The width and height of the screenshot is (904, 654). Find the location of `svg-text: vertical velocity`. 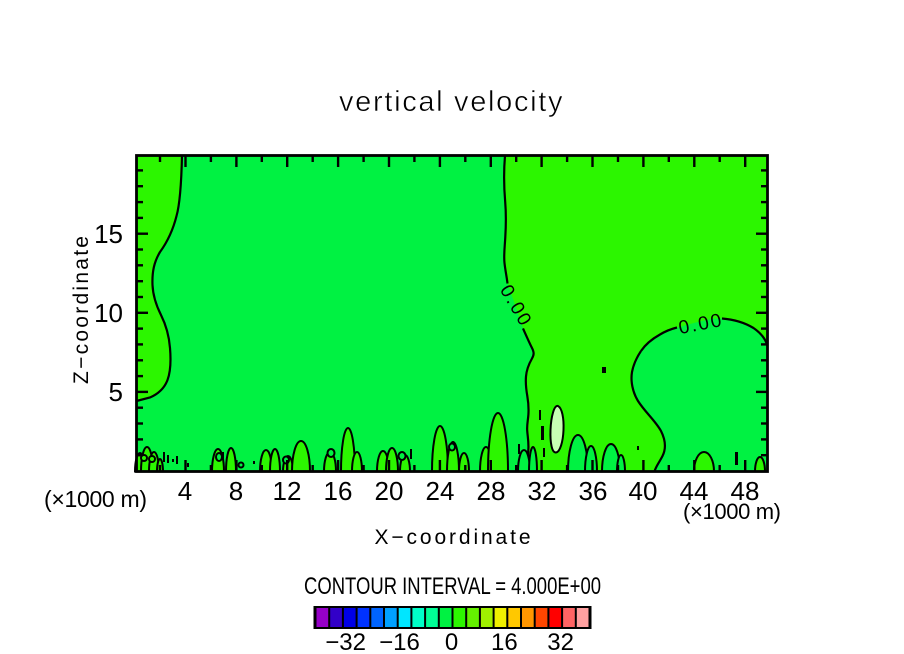

svg-text: vertical velocity is located at coordinates (451, 102).